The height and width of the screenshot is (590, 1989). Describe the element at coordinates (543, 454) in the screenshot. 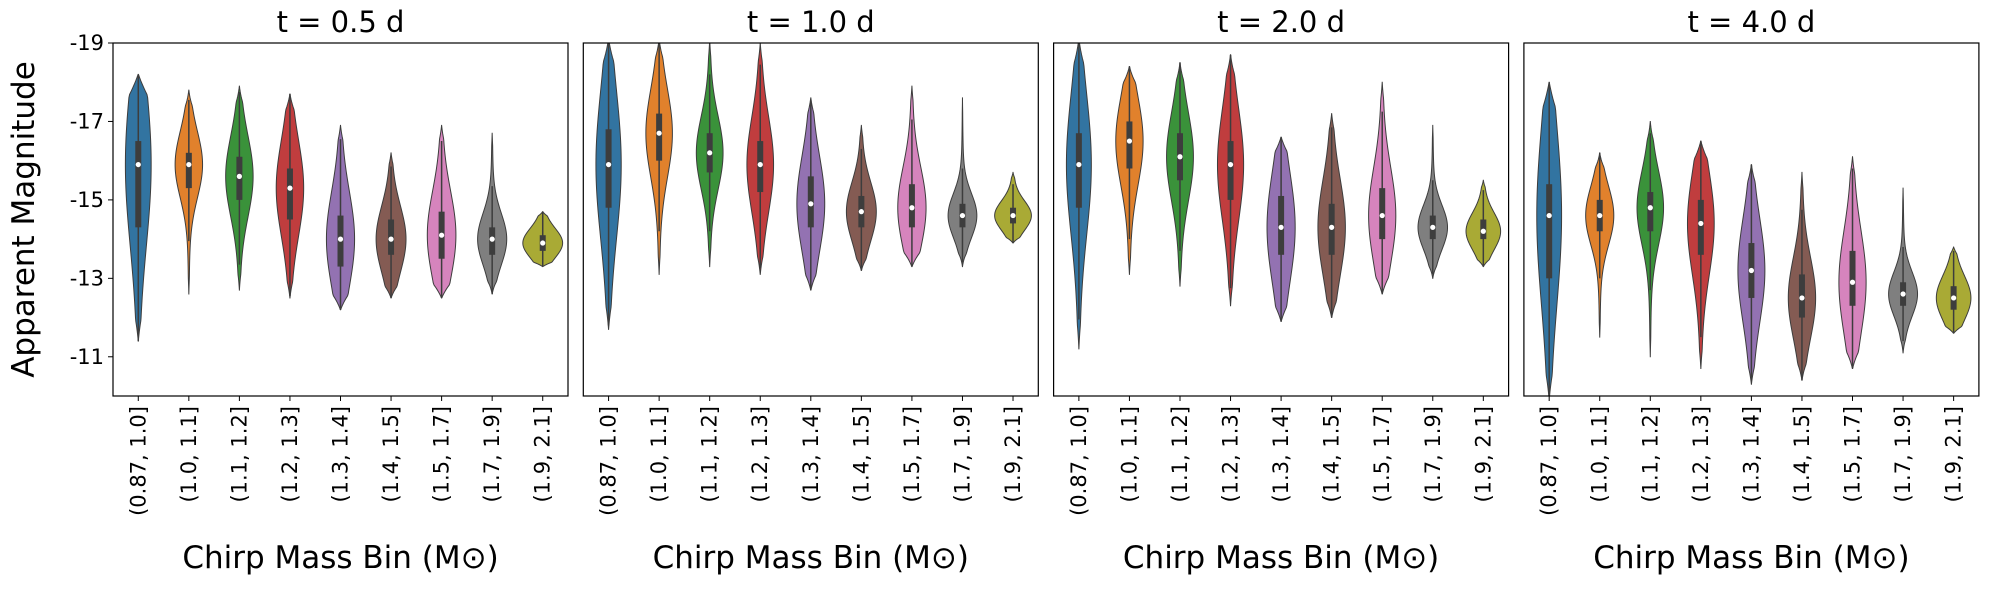

I see `x-tick-label: (1.9, 2.1]` at that location.